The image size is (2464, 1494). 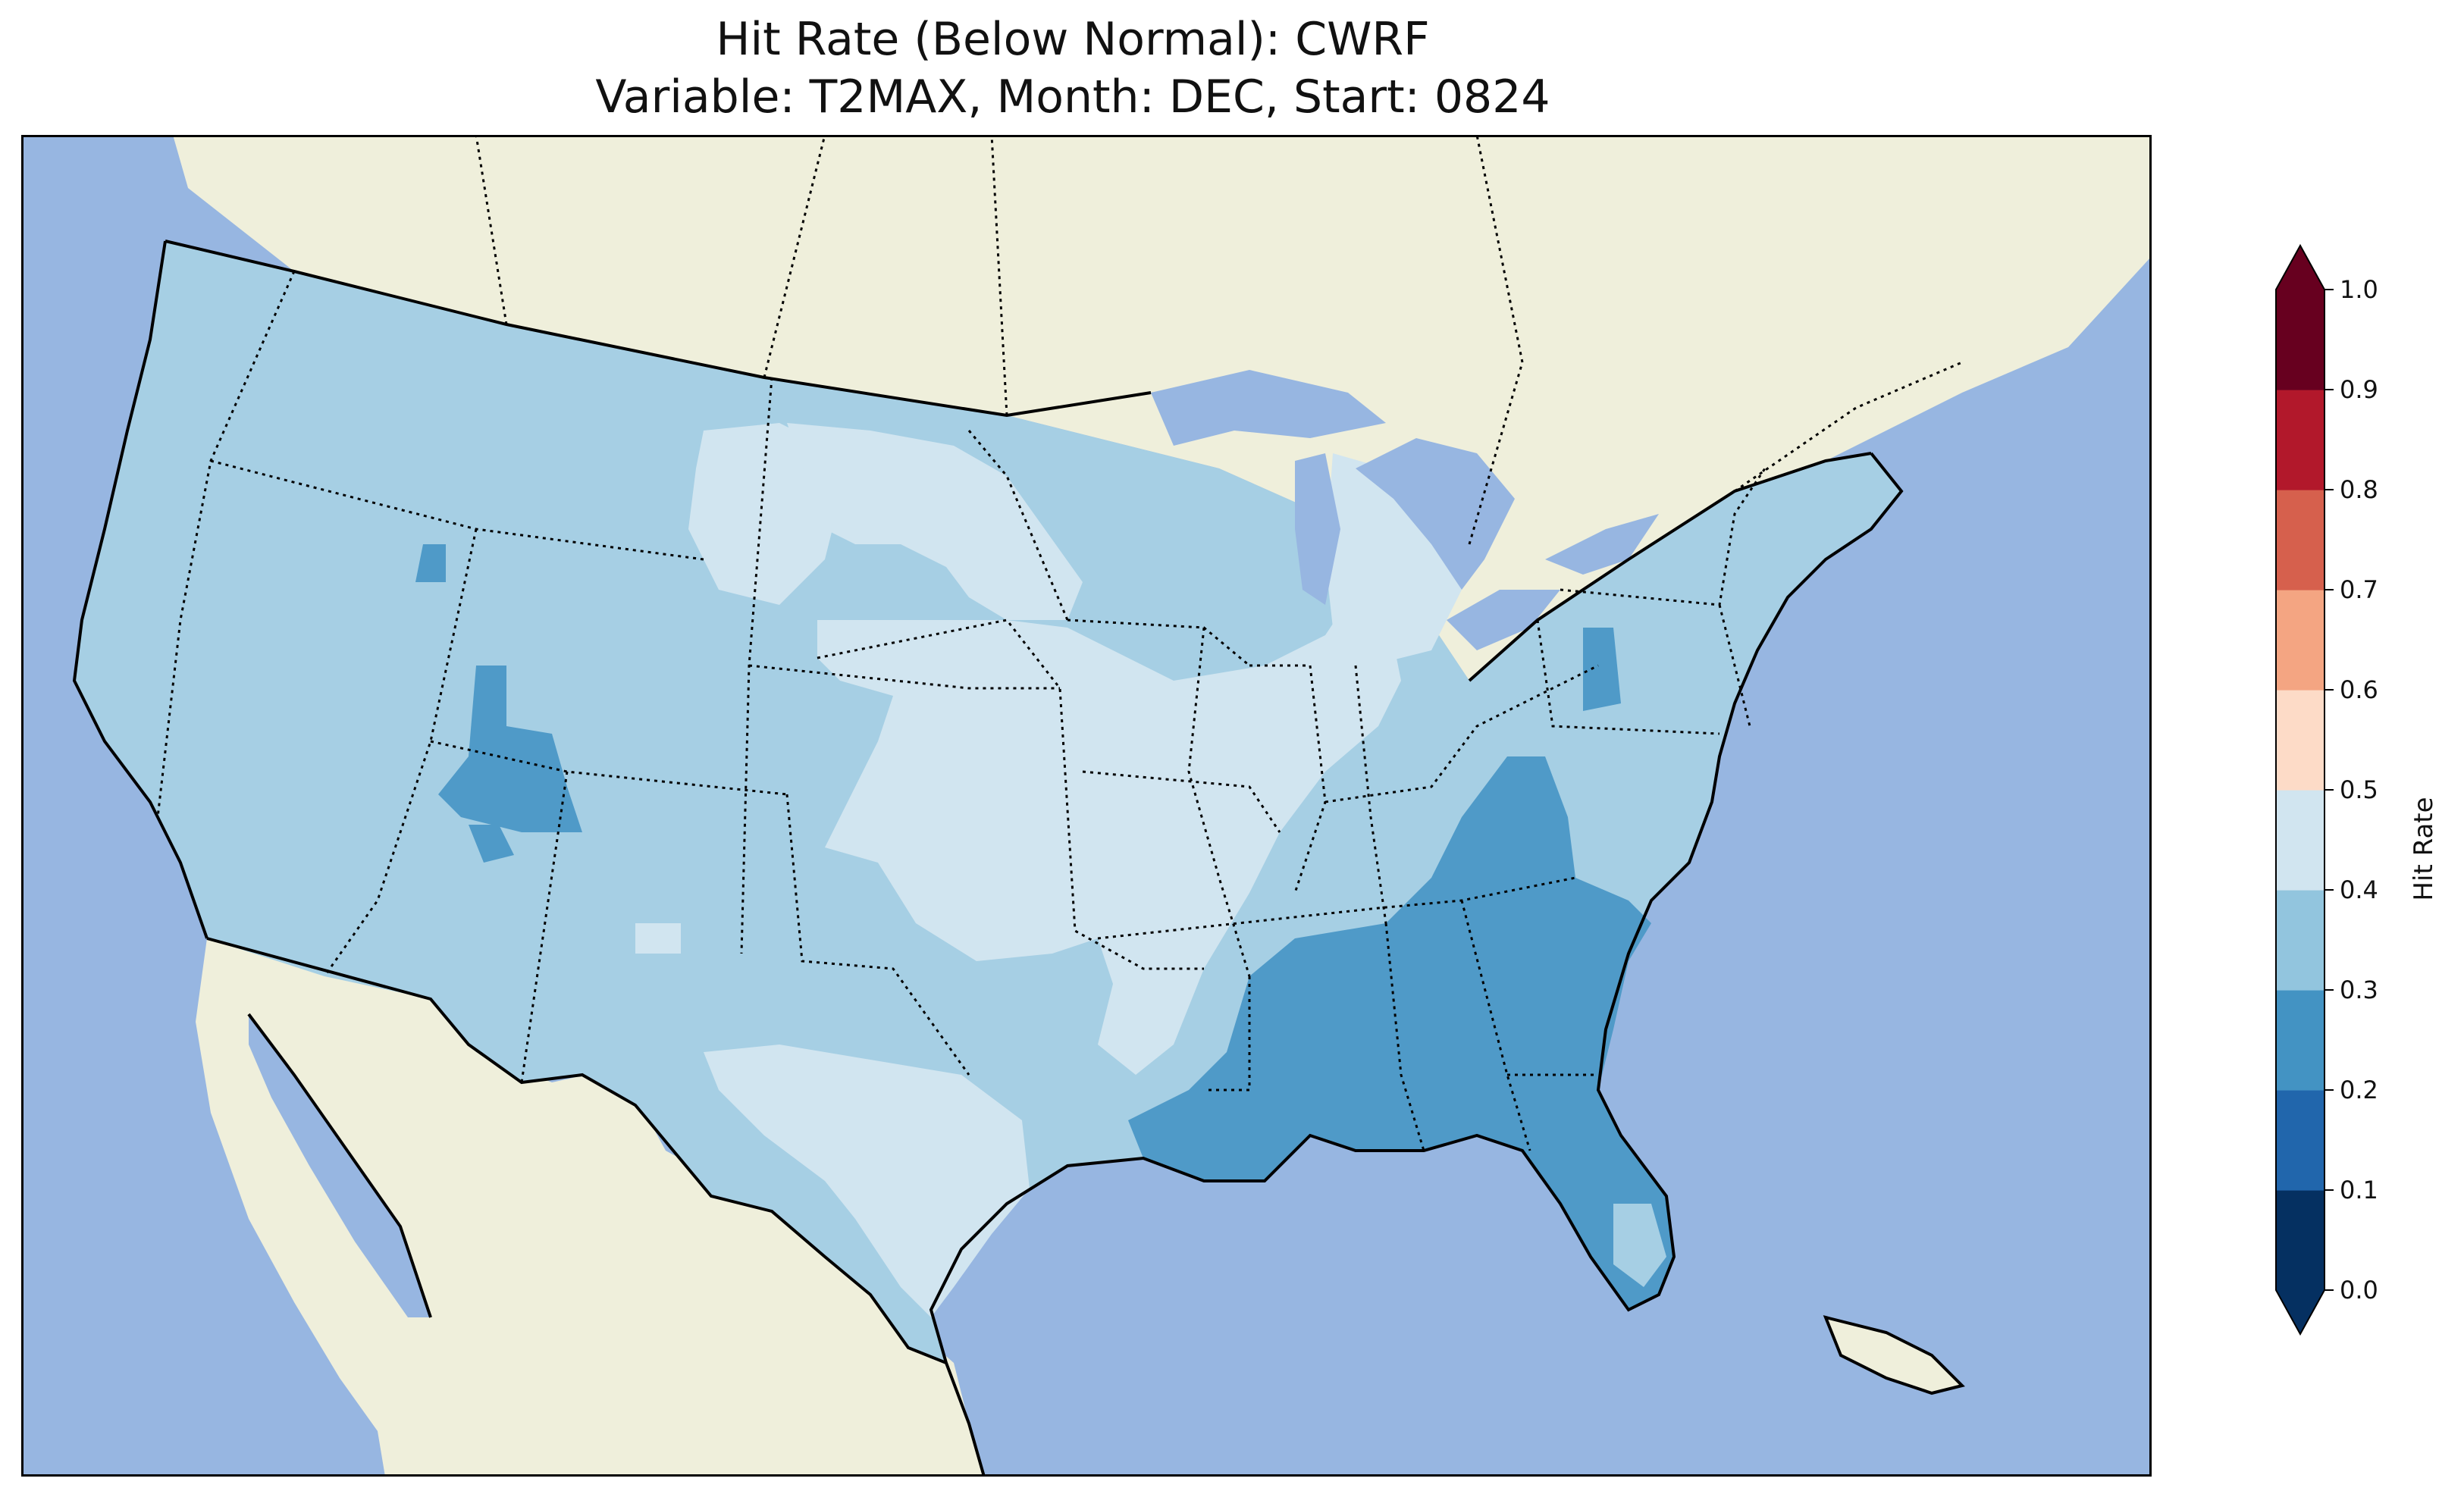 I want to click on new-mexico-high-rate-spot, so click(x=658, y=938).